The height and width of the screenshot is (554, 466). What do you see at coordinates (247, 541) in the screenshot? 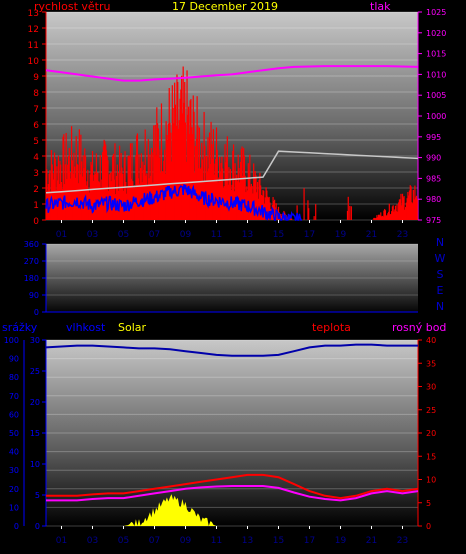
I see `bottom-x-tick-label: 13` at bounding box center [247, 541].